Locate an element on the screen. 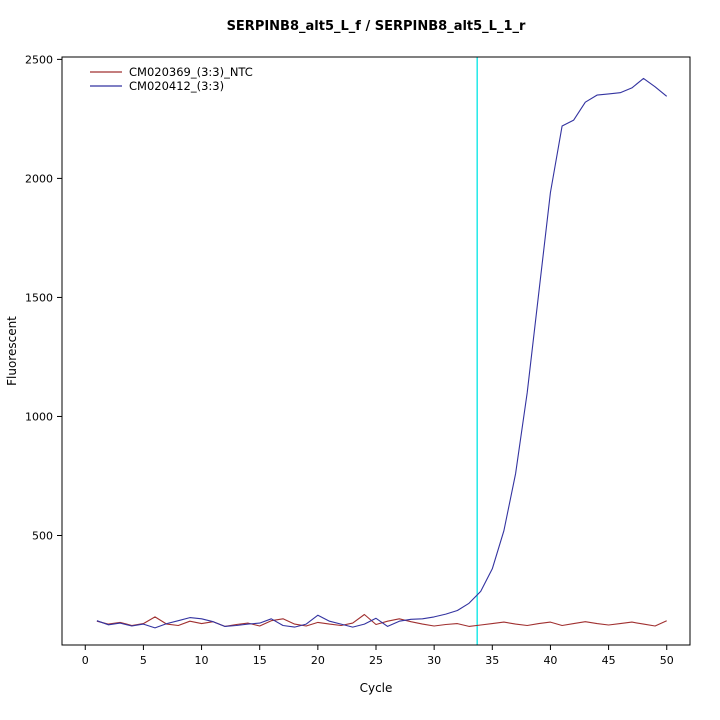 The image size is (720, 720). y-tick-label: 1000 is located at coordinates (39, 416).